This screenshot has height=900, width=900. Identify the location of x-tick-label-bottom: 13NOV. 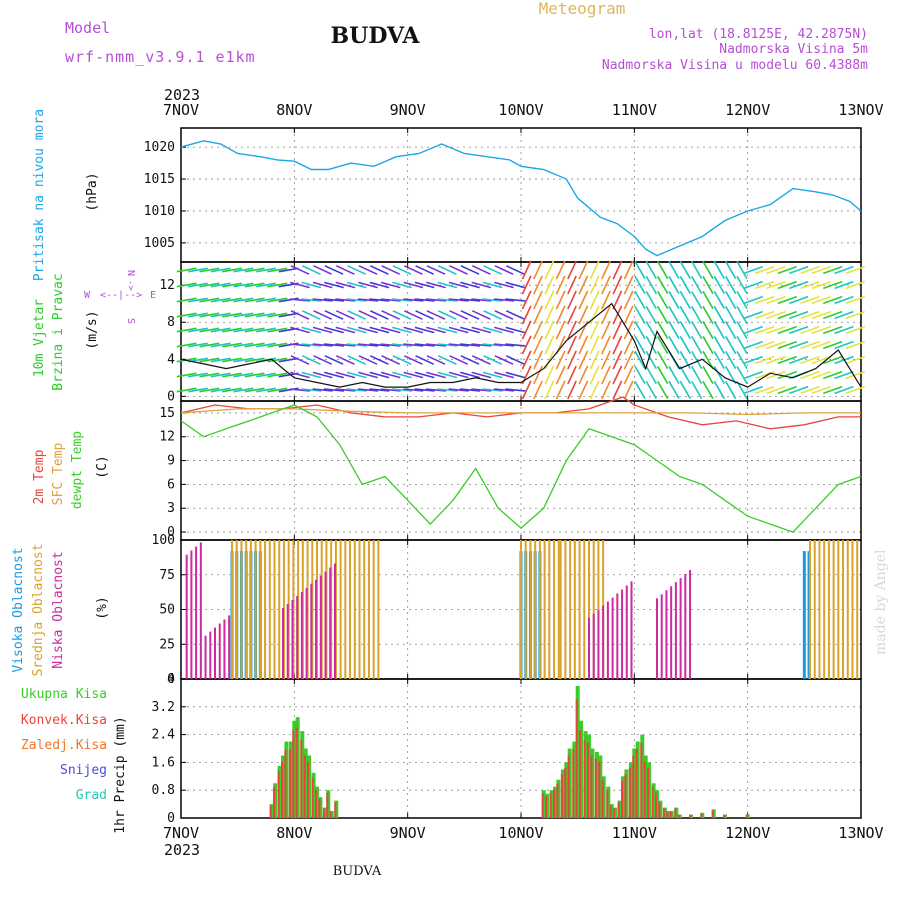
(860, 833).